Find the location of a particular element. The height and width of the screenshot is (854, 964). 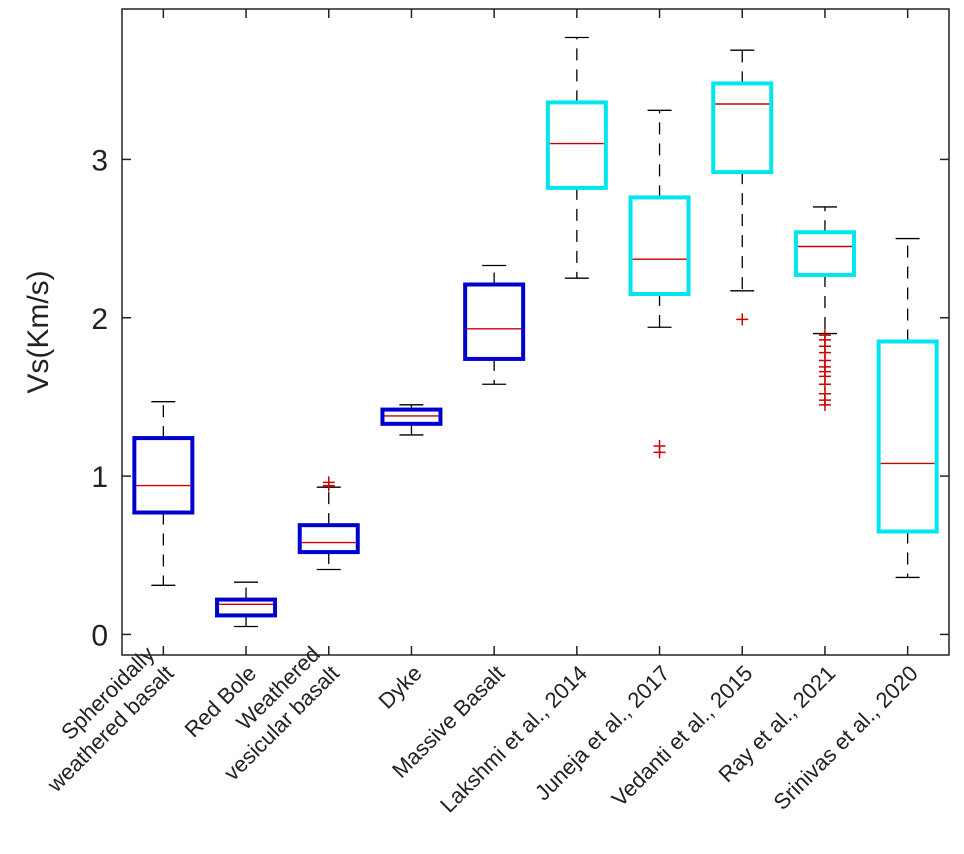

category-label: Dyke is located at coordinates (400, 687).